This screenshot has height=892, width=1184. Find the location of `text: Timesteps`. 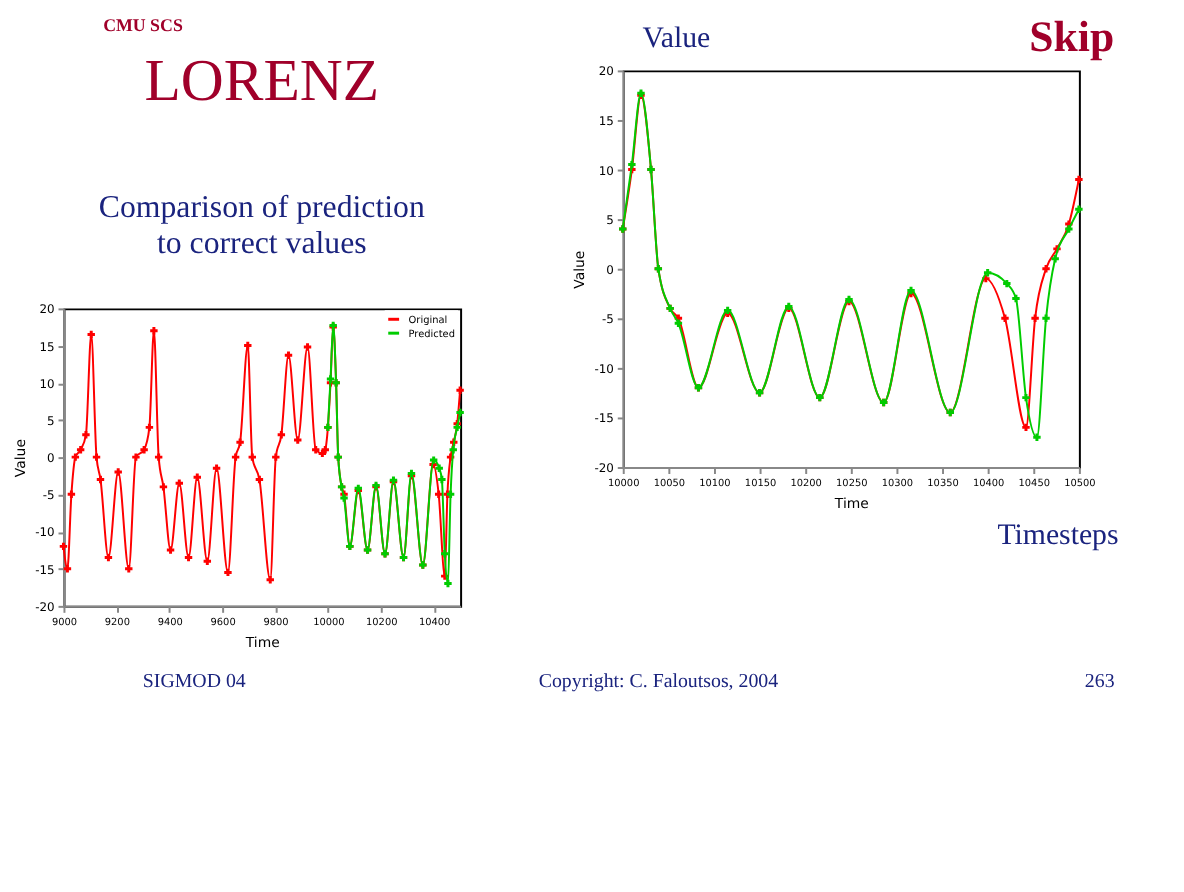

text: Timesteps is located at coordinates (1058, 536).